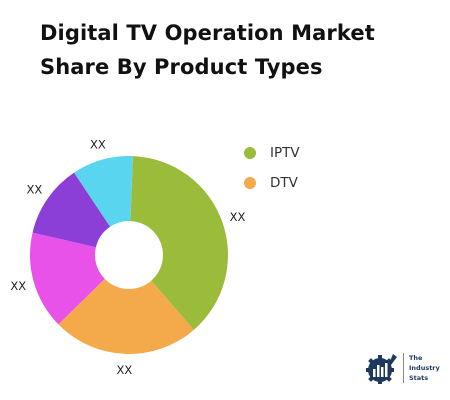  What do you see at coordinates (250, 153) in the screenshot?
I see `legend-swatch-iptv` at bounding box center [250, 153].